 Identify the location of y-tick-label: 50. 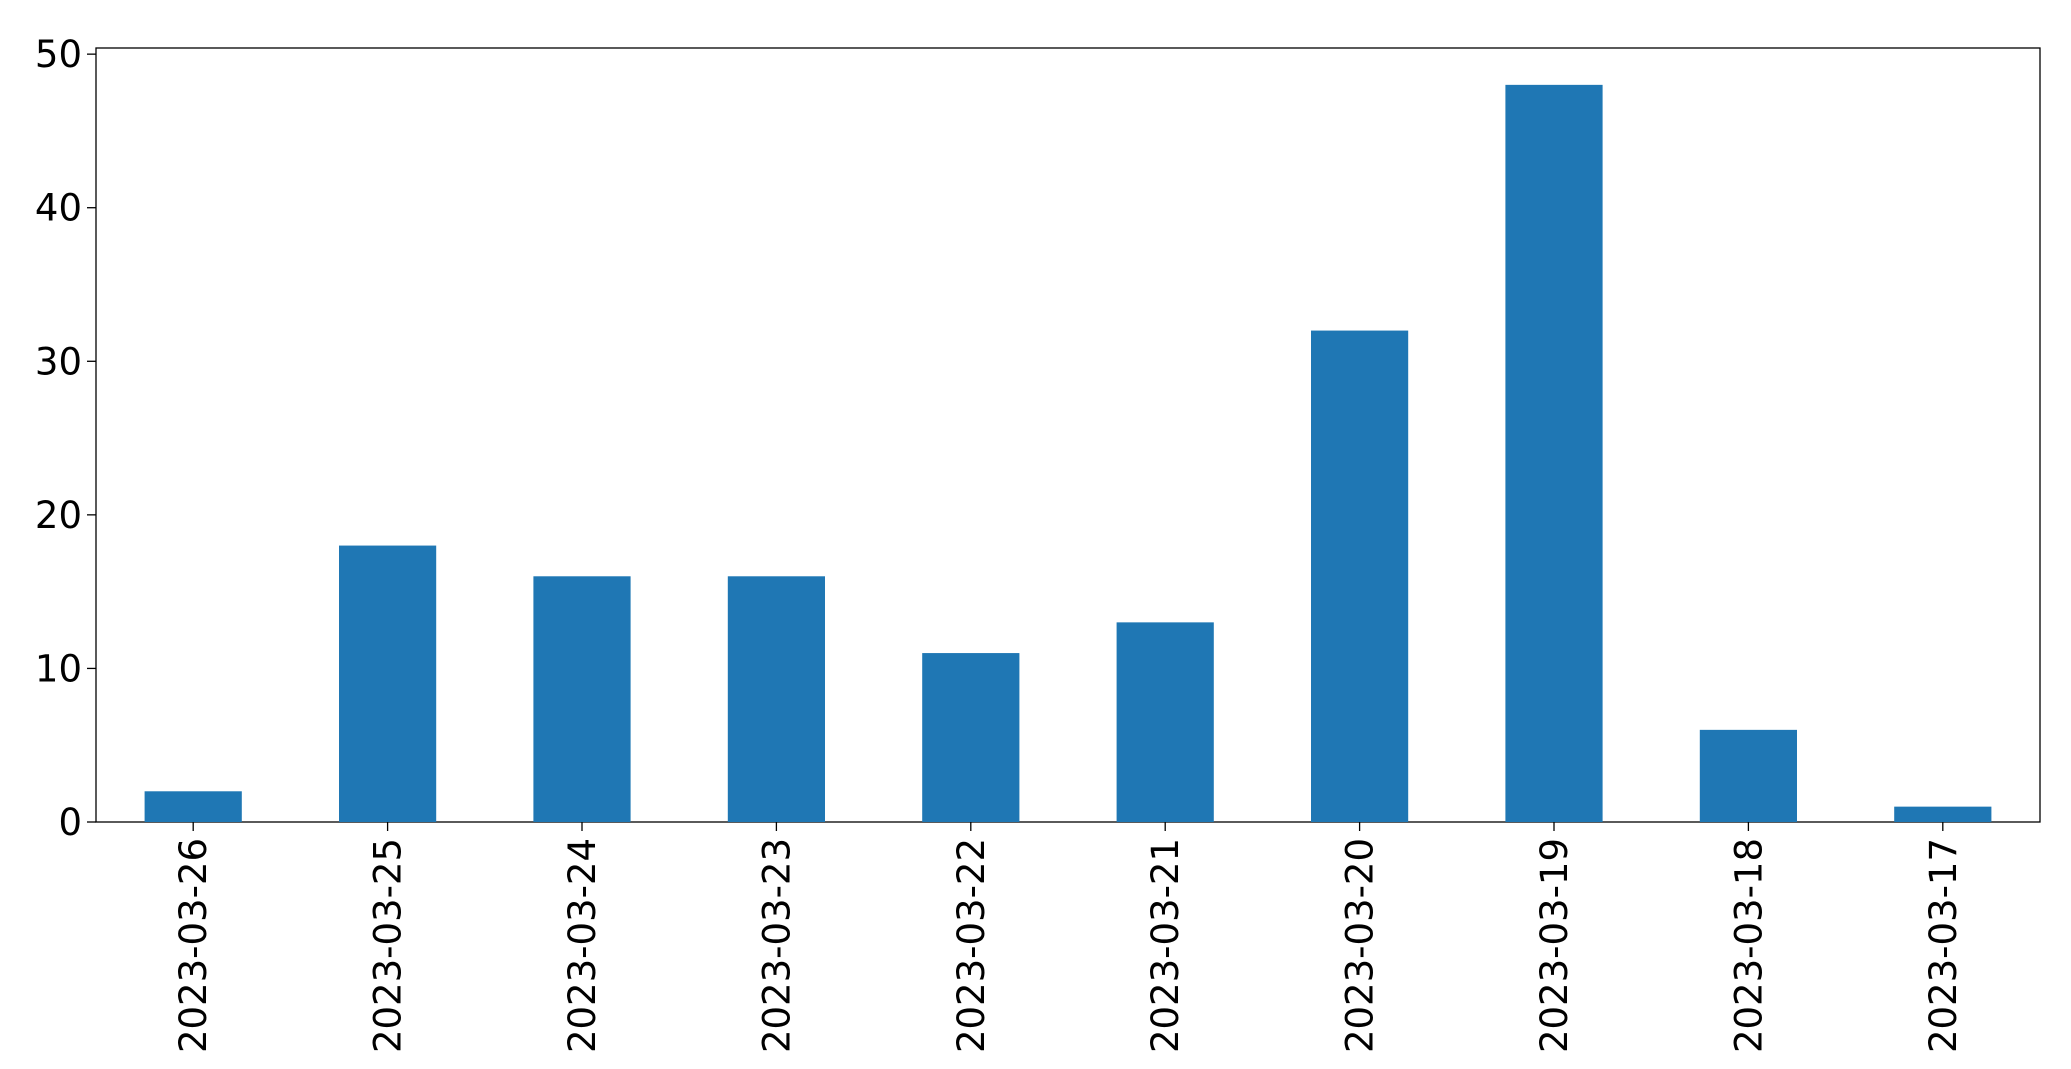
(58, 54).